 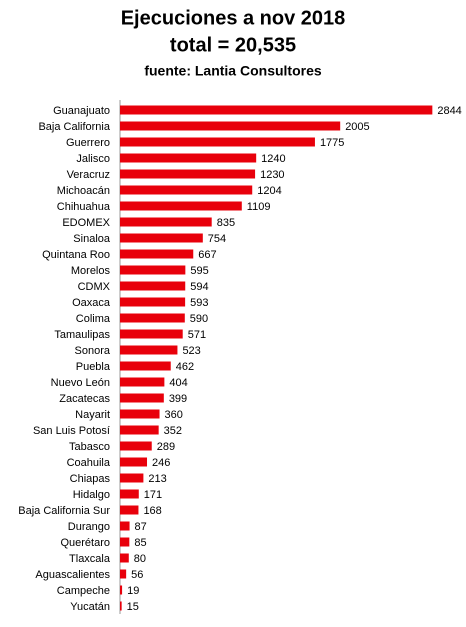 What do you see at coordinates (273, 159) in the screenshot?
I see `value-label: 1240` at bounding box center [273, 159].